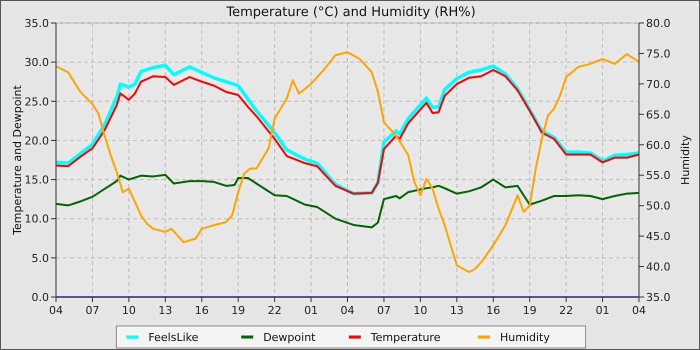 This screenshot has height=350, width=700. I want to click on y2-tick-label: 55.0, so click(658, 175).